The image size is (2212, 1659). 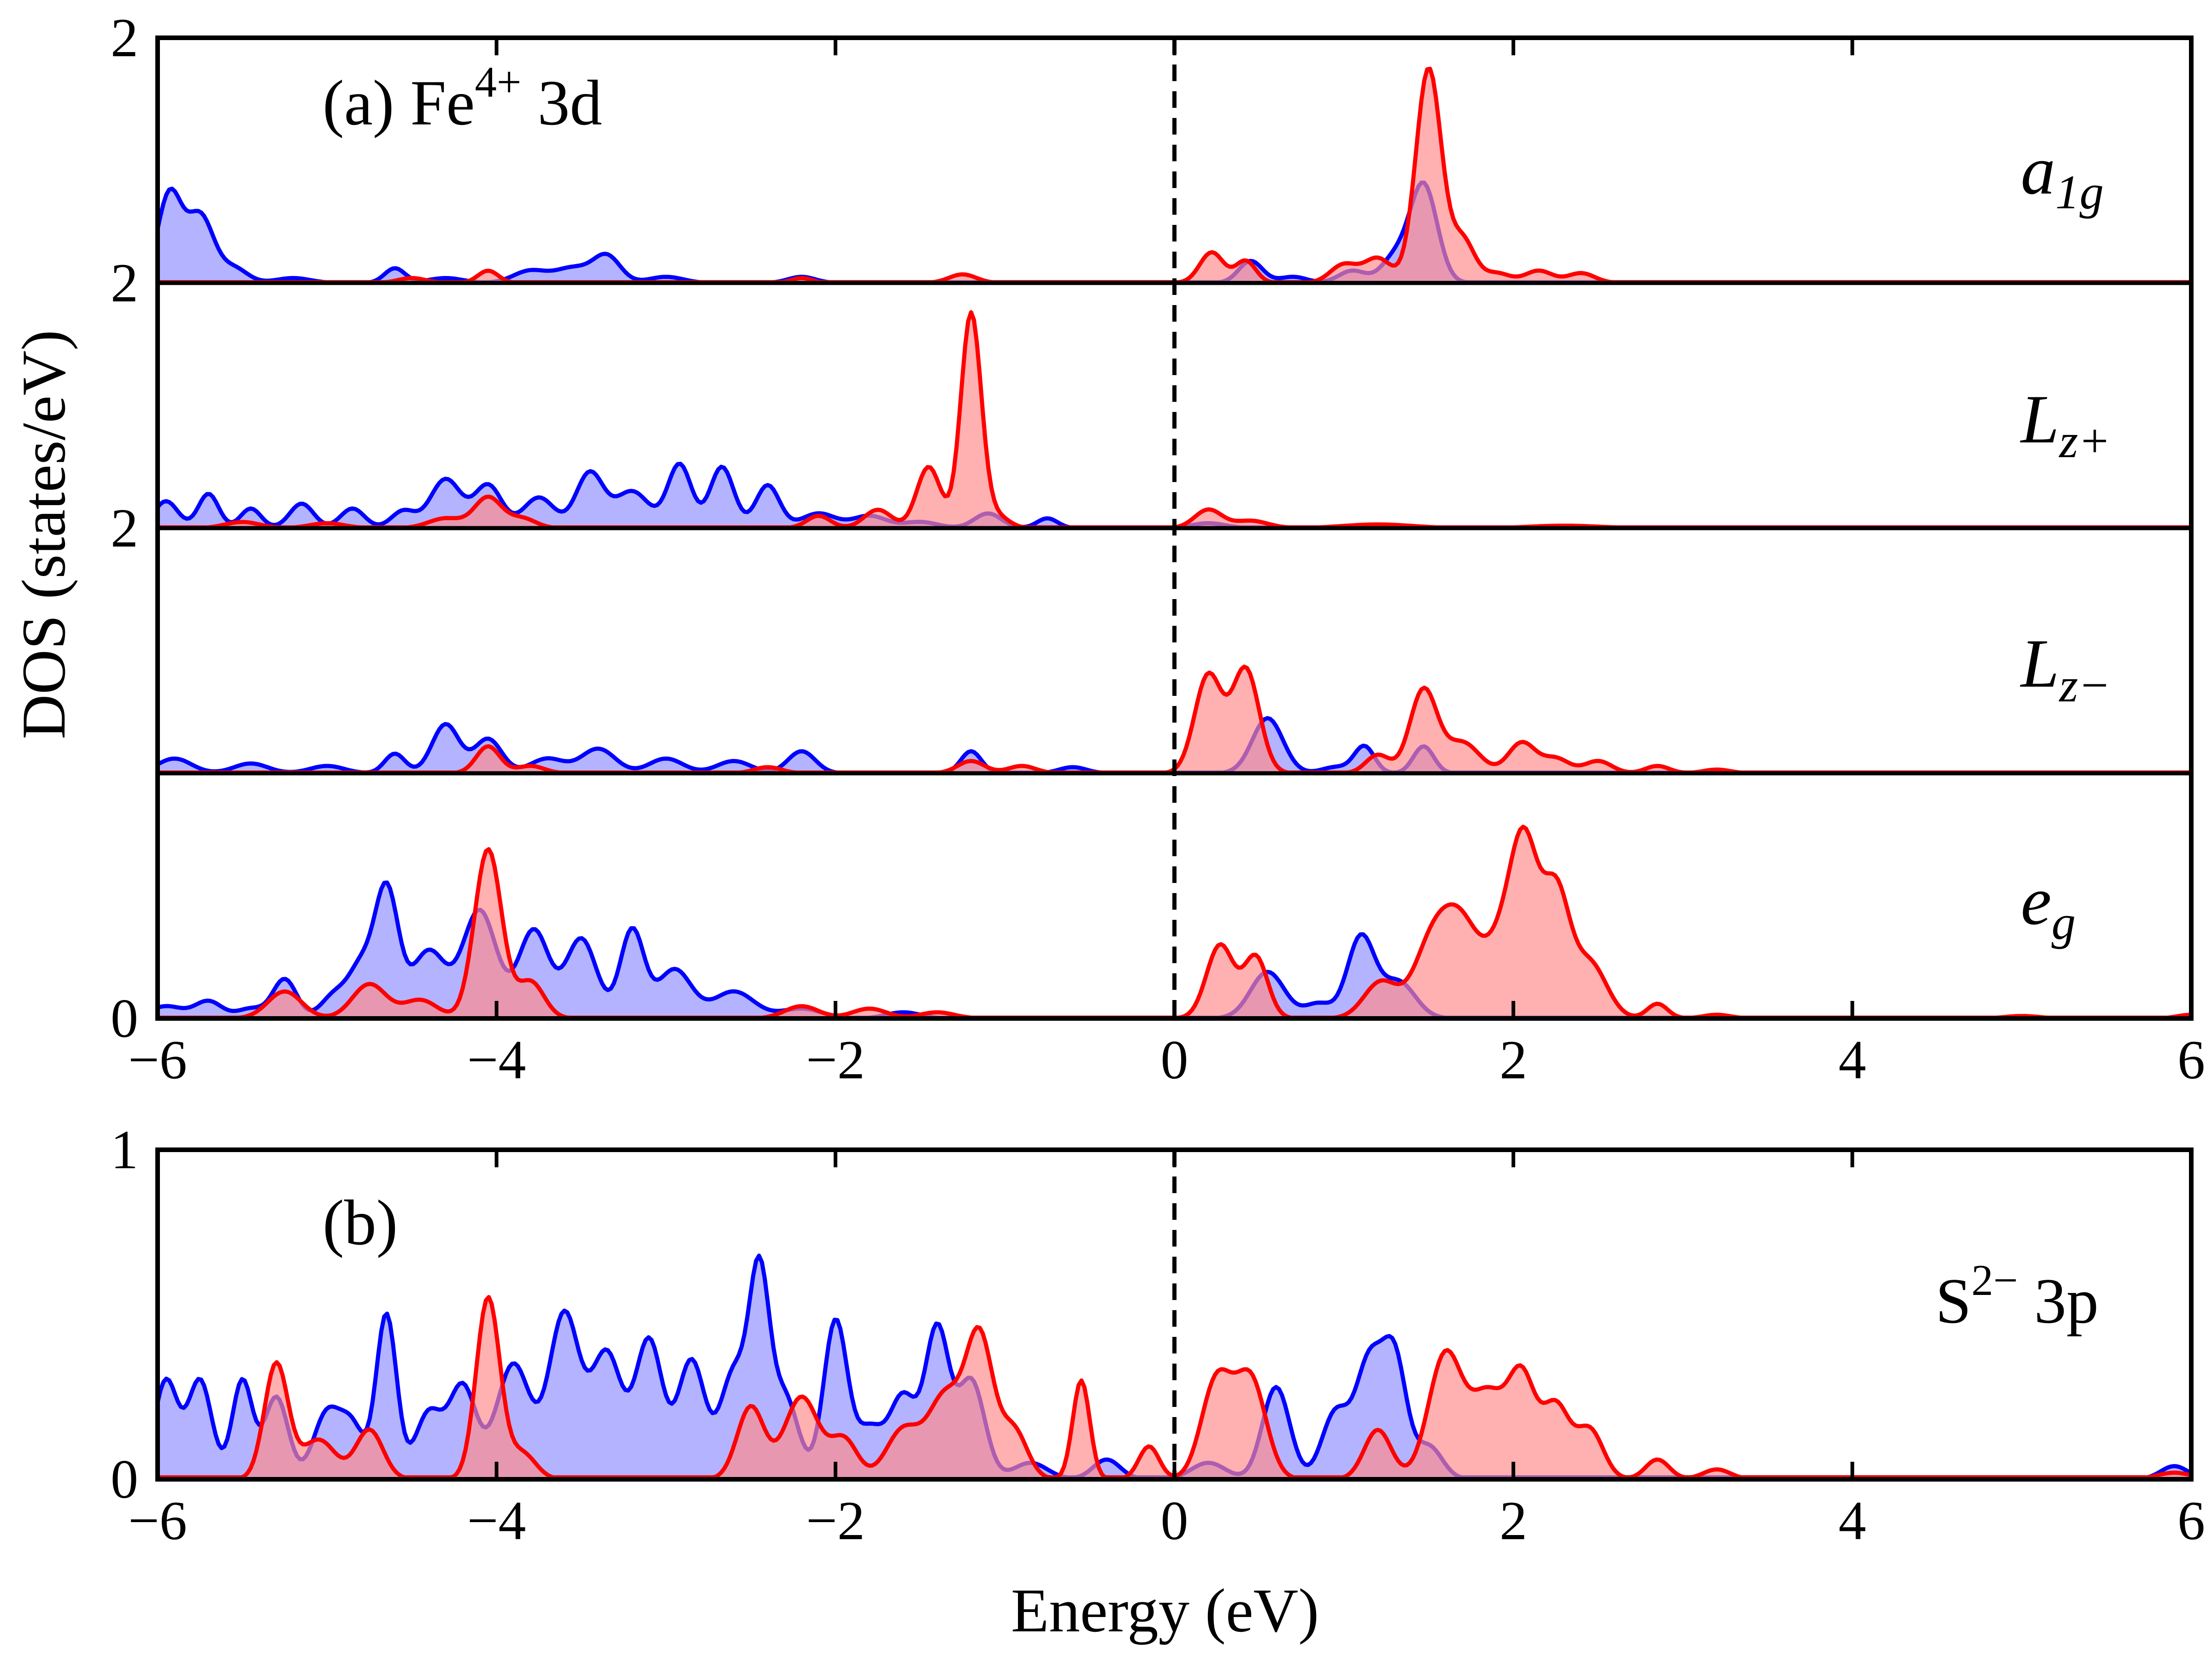 I want to click on panel-a-x-tick-label: −6, so click(x=157, y=1059).